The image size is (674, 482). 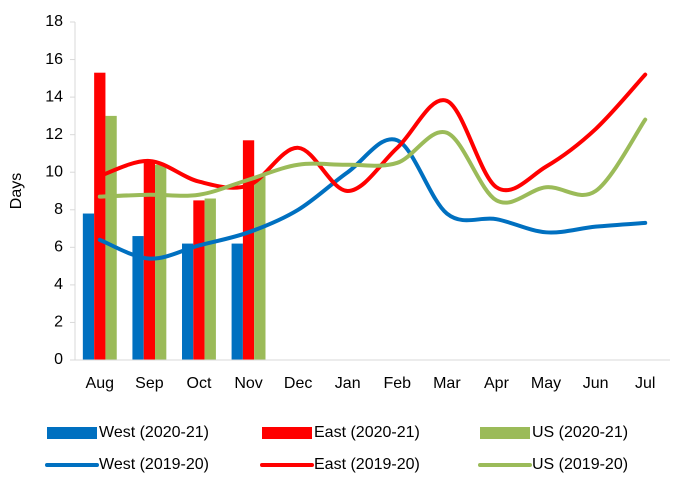 What do you see at coordinates (58, 359) in the screenshot?
I see `y-tick-label: 0` at bounding box center [58, 359].